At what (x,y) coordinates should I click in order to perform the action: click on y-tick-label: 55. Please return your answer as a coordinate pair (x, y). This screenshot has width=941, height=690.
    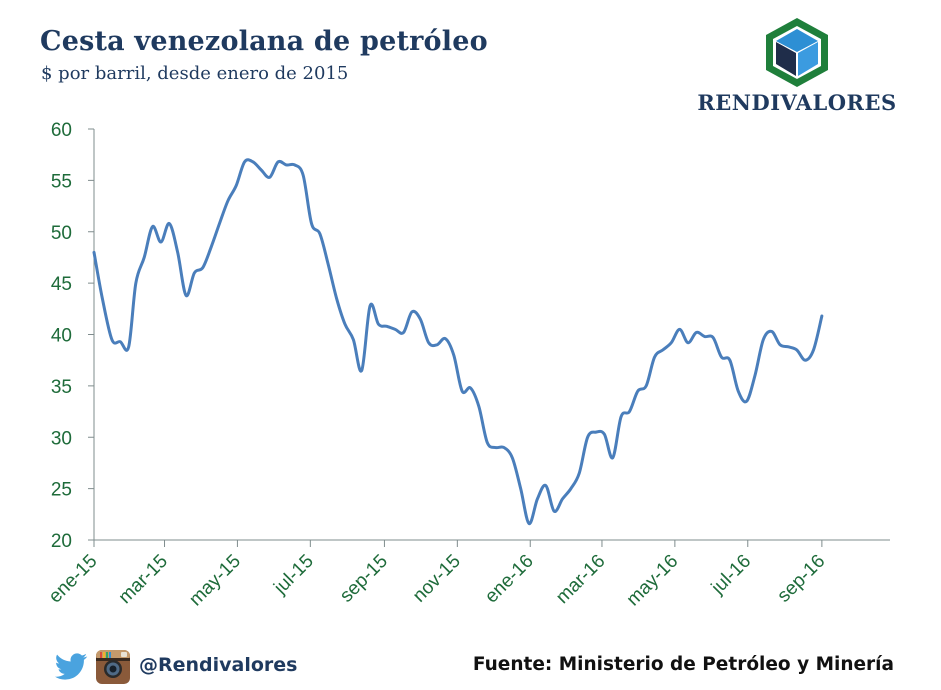
    Looking at the image, I should click on (61, 181).